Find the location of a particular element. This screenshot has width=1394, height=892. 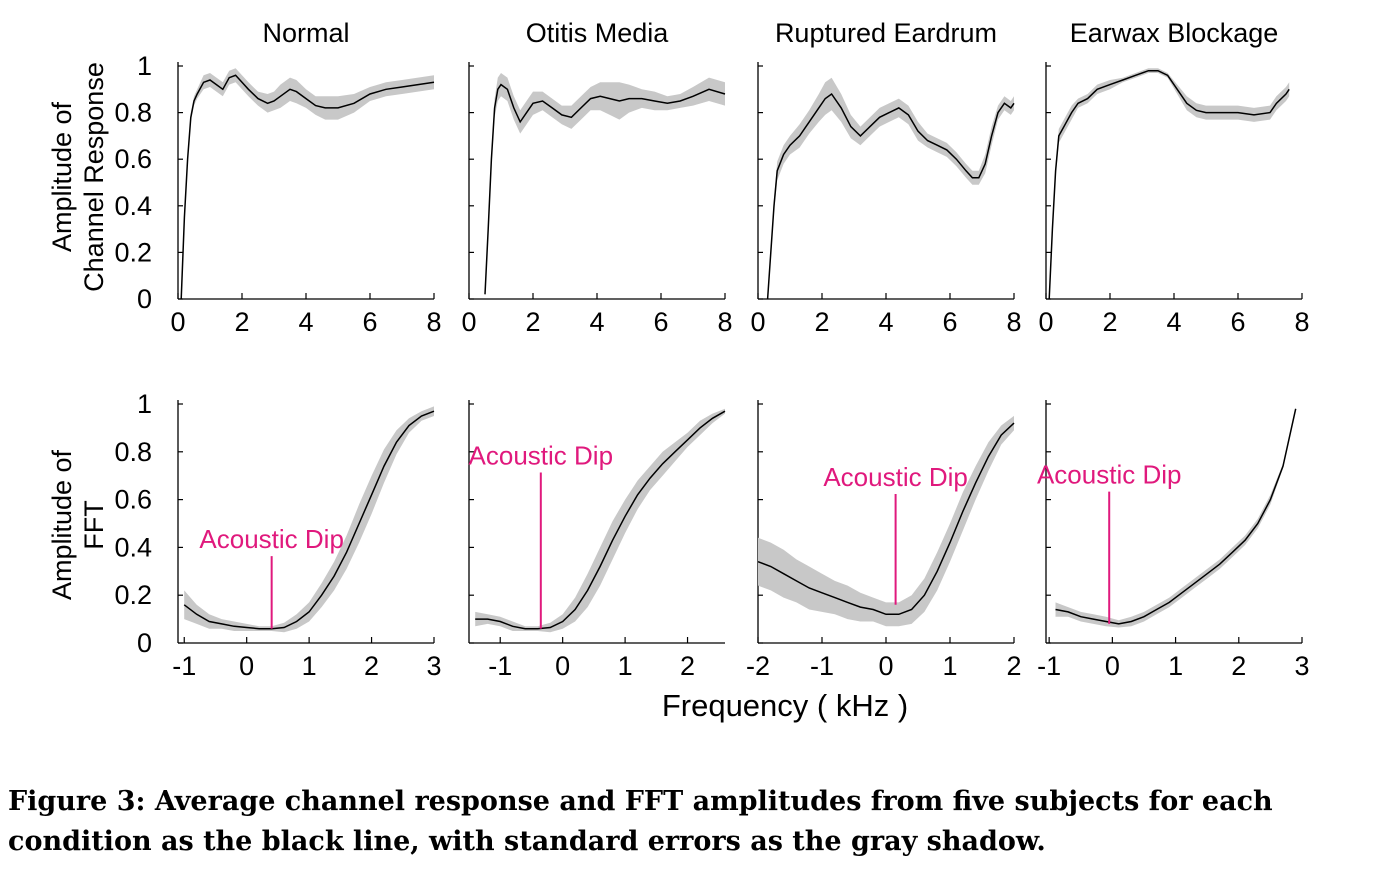

panel-channel-1-y-tick-label: 0.4 is located at coordinates (133, 206).